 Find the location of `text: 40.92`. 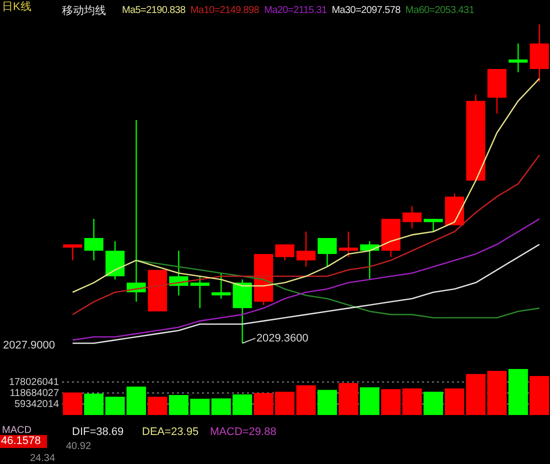

text: 40.92 is located at coordinates (79, 446).